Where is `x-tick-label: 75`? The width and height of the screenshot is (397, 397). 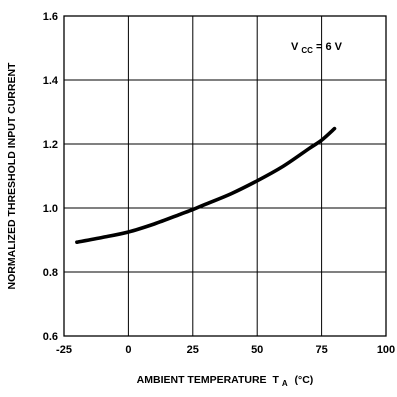
x-tick-label: 75 is located at coordinates (321, 350).